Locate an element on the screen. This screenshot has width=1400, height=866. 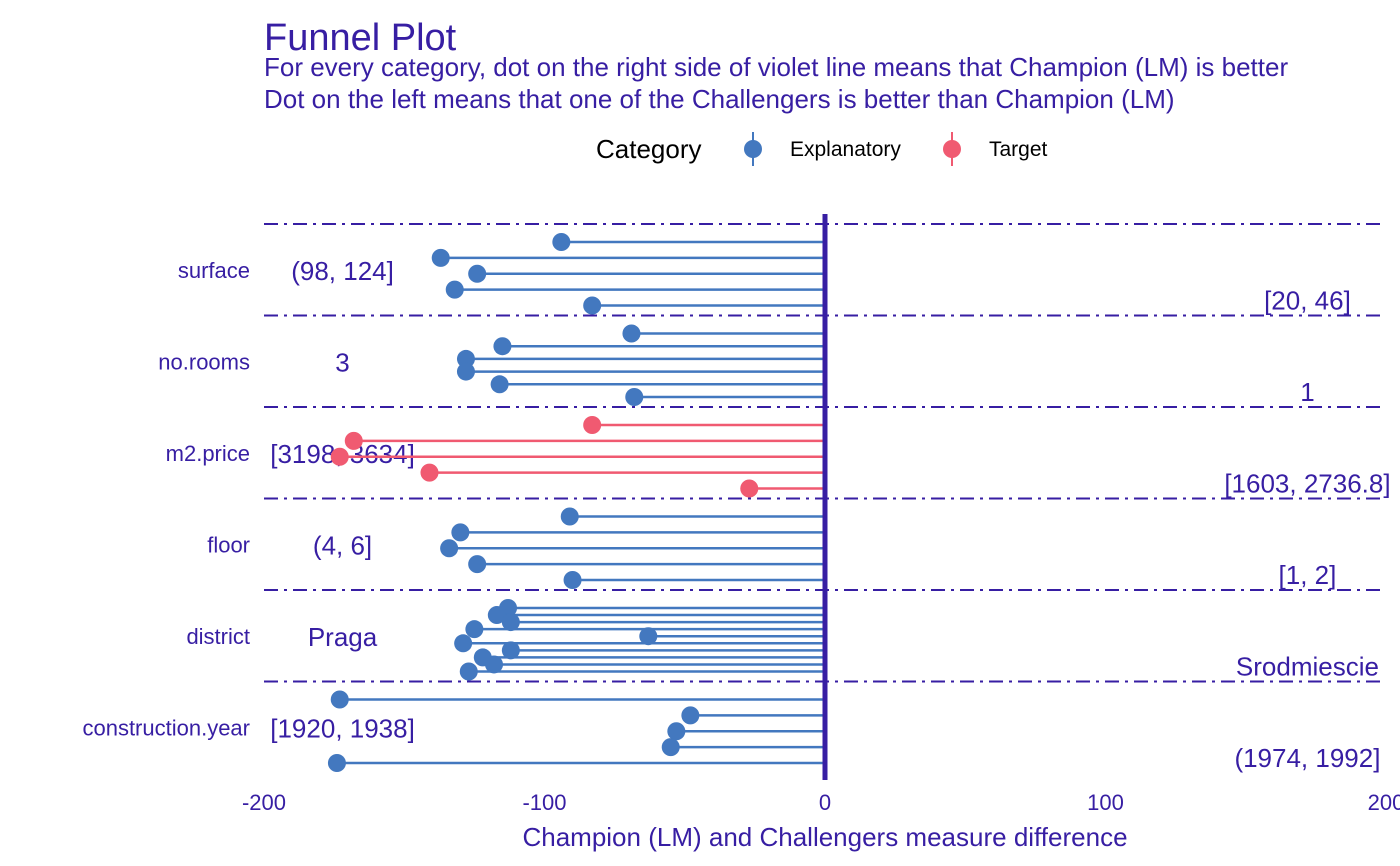
y-tick-label-district: district is located at coordinates (218, 636).